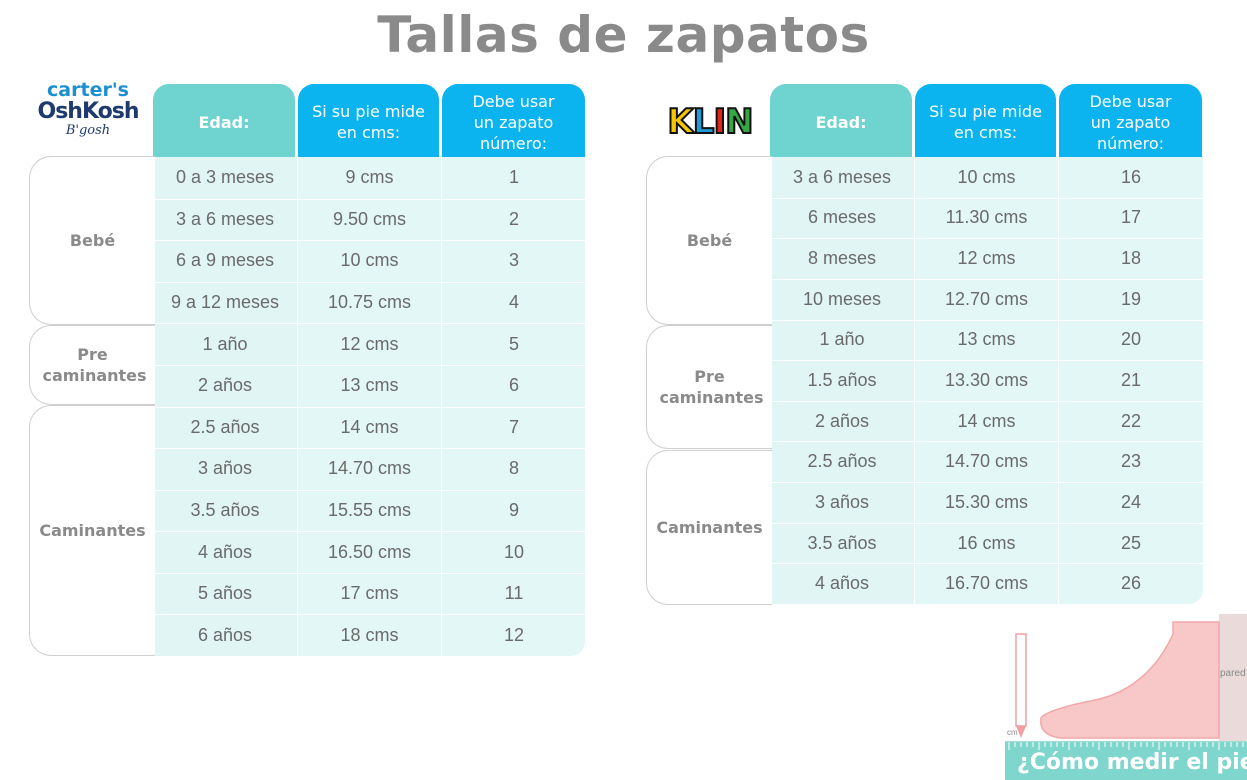 Image resolution: width=1247 pixels, height=780 pixels. What do you see at coordinates (1131, 176) in the screenshot?
I see `cell-size: 16` at bounding box center [1131, 176].